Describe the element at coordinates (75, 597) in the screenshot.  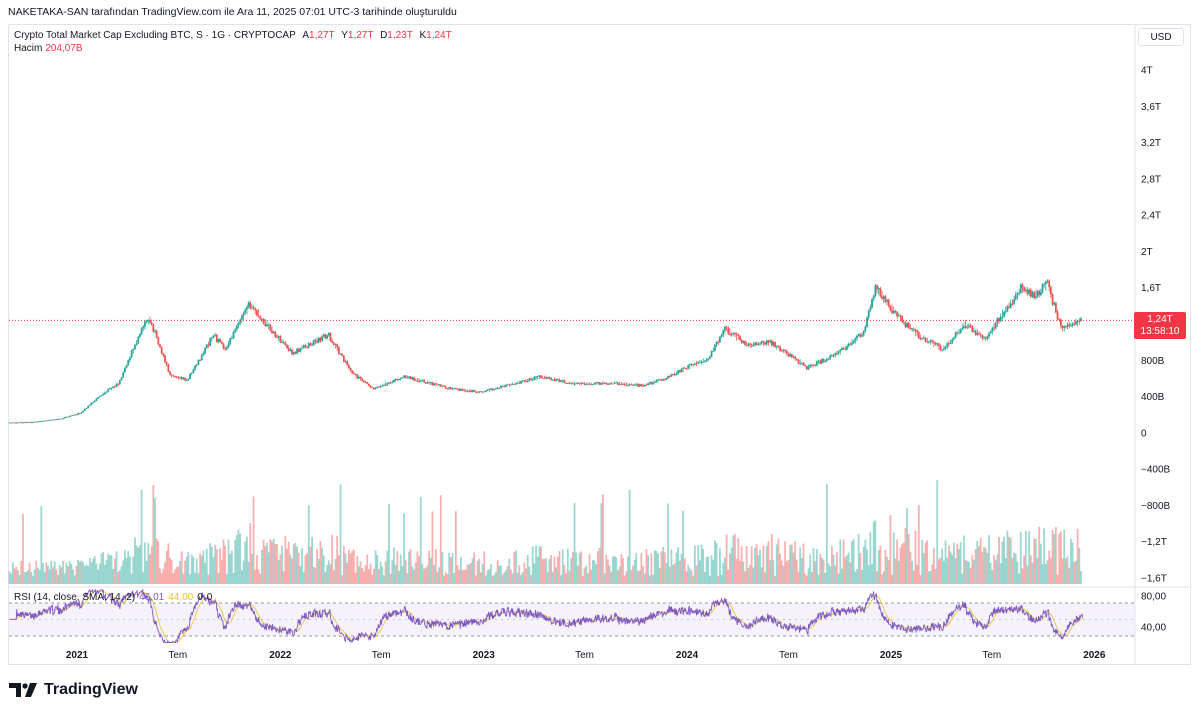
I see `rsi-label: RSI (14, close, SMA, 14, 2)` at that location.